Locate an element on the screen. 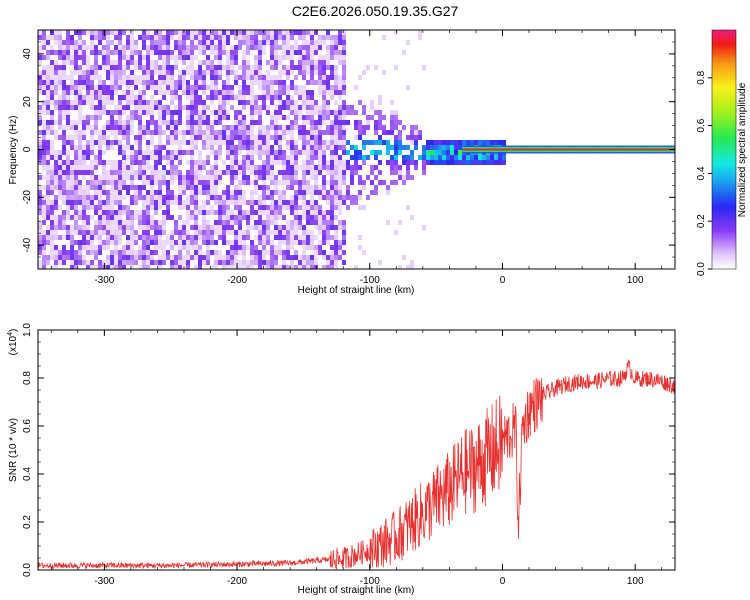 The height and width of the screenshot is (600, 750). x-tick-label: -100 is located at coordinates (370, 280).